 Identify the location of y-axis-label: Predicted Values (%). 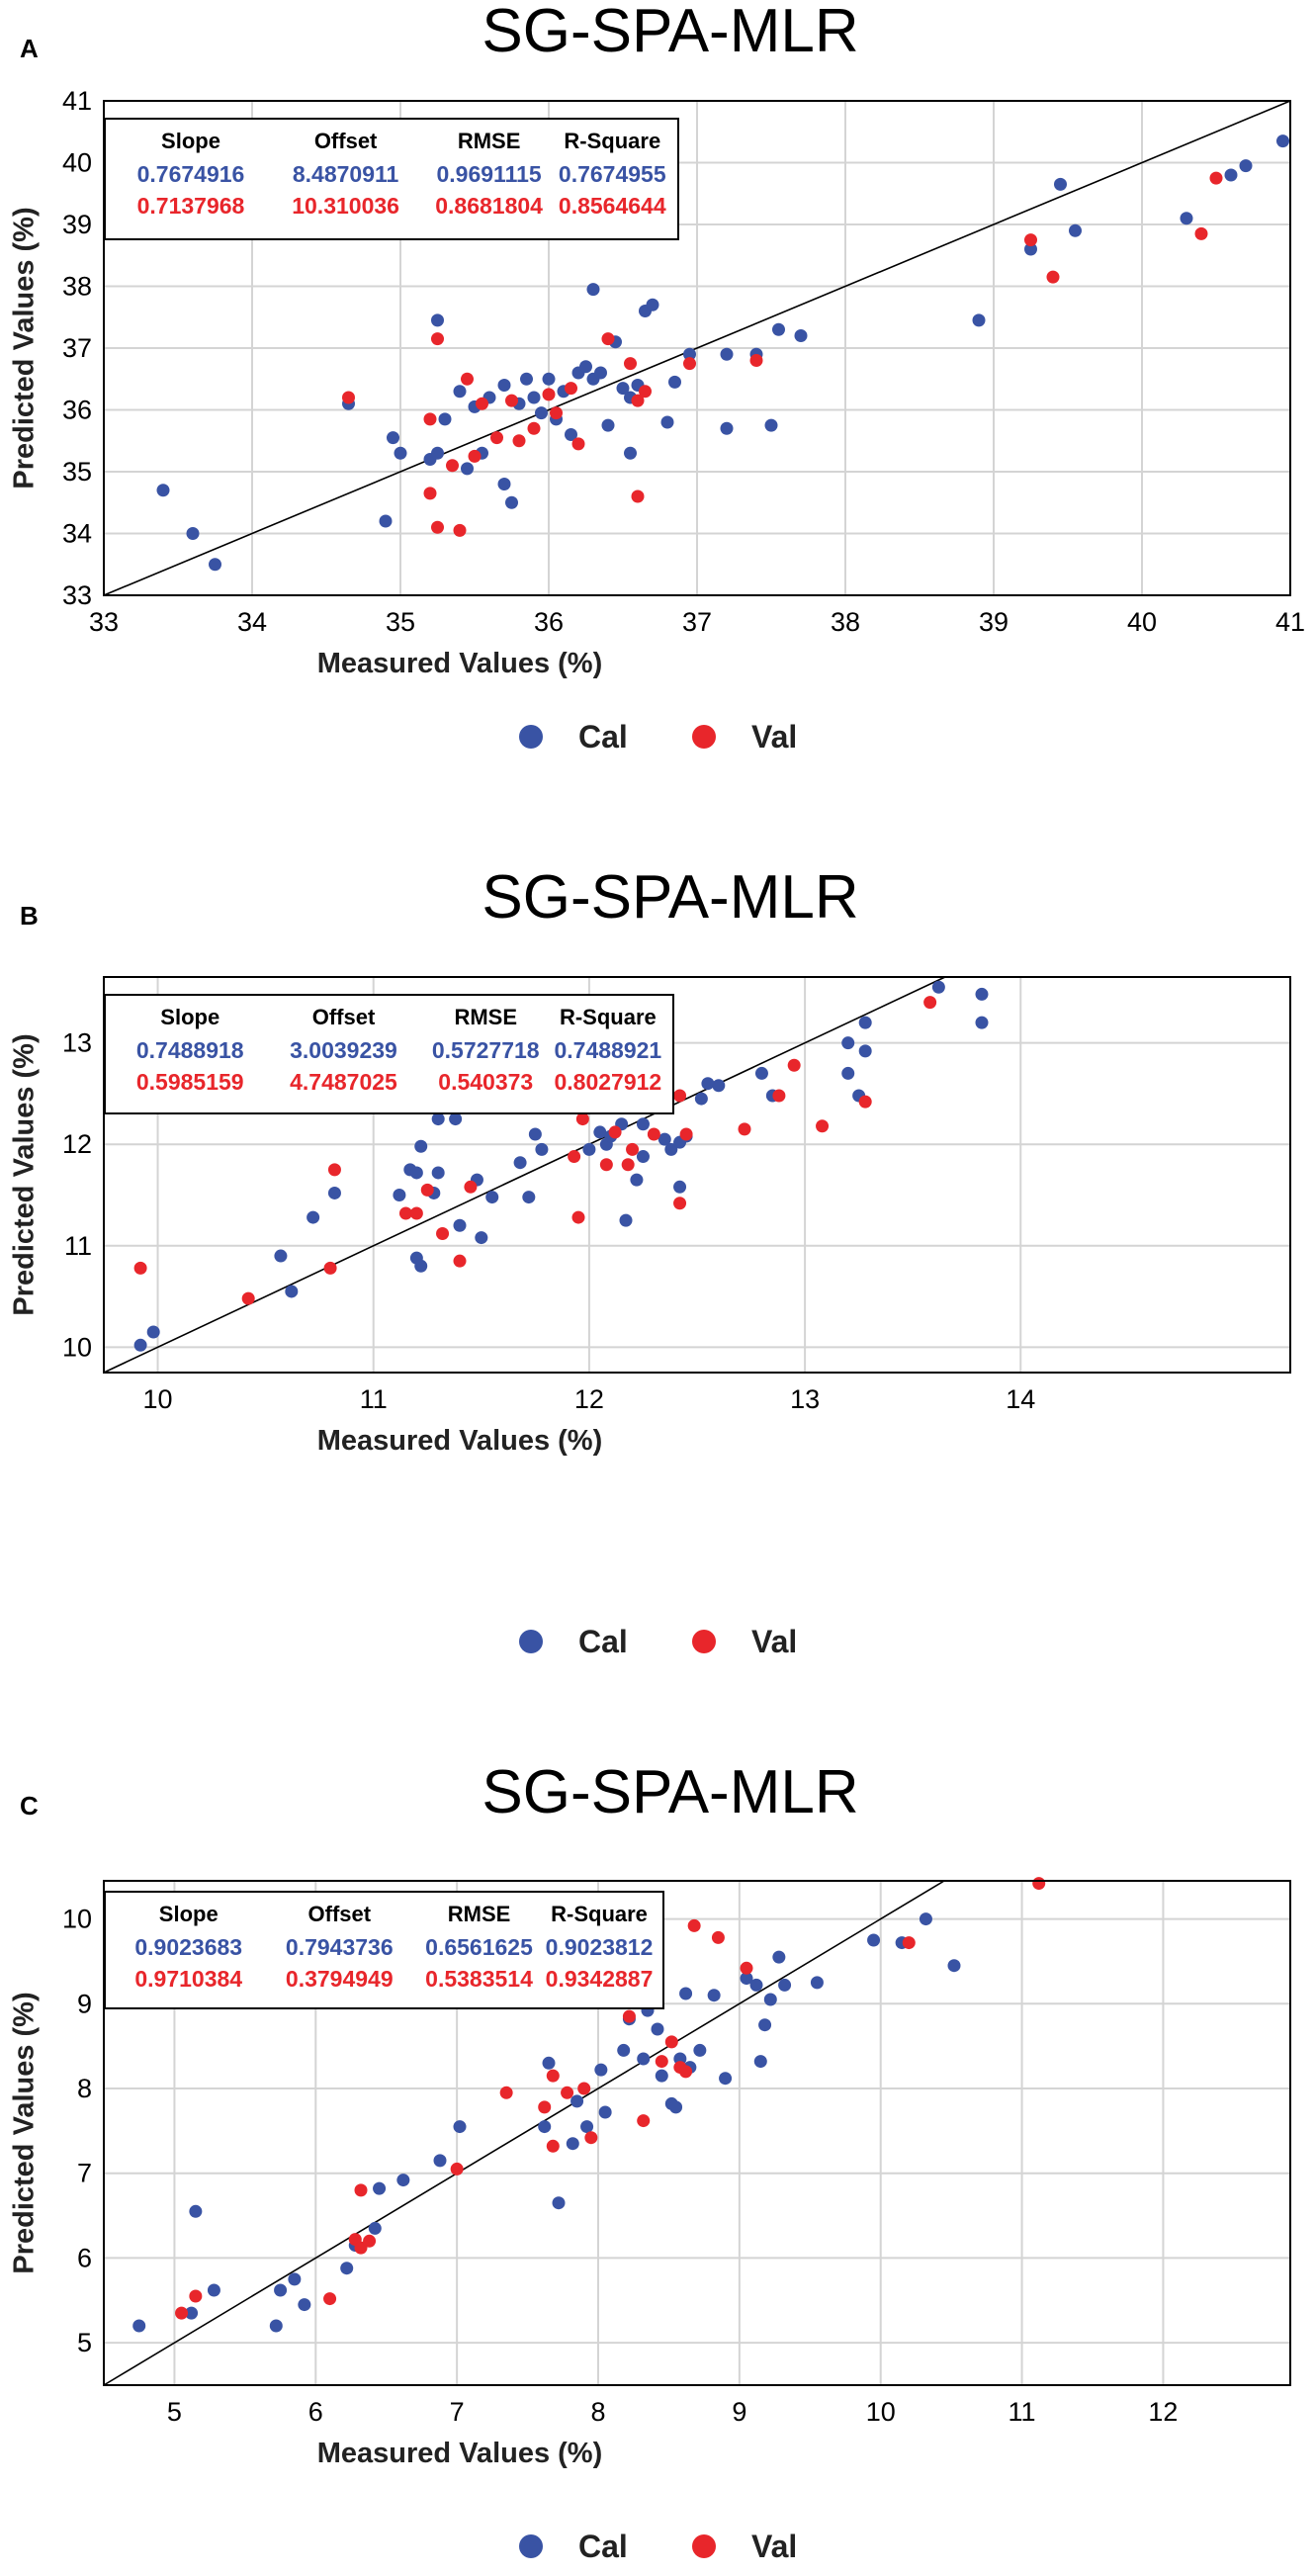
(25, 348).